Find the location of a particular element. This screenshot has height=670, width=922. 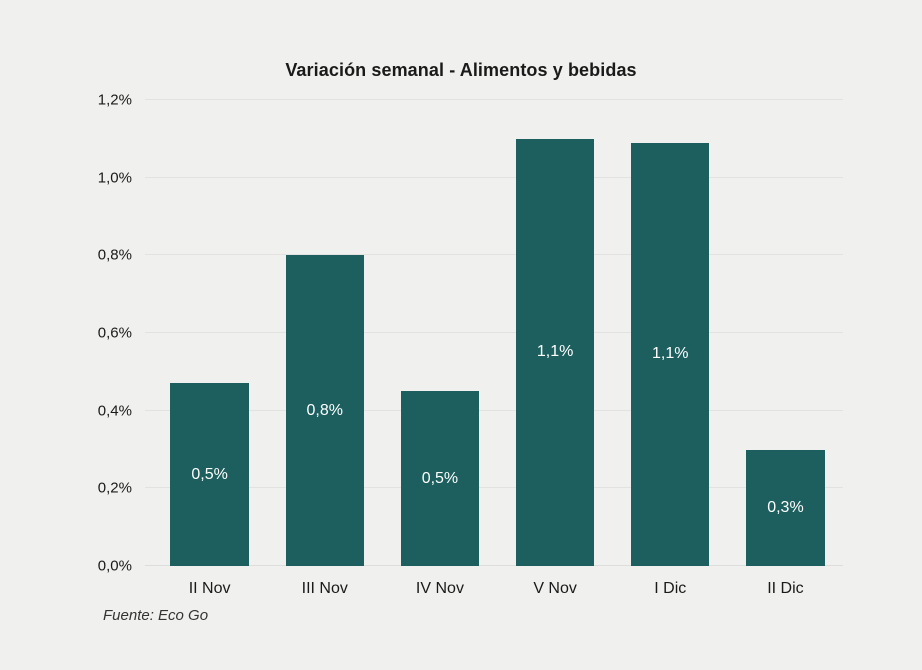

y-tick-label: 0,6% is located at coordinates (114, 333).